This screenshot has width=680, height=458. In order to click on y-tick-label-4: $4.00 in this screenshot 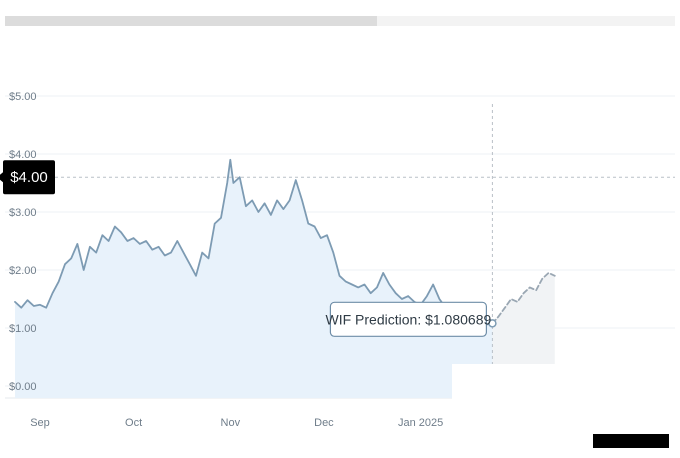, I will do `click(23, 155)`.